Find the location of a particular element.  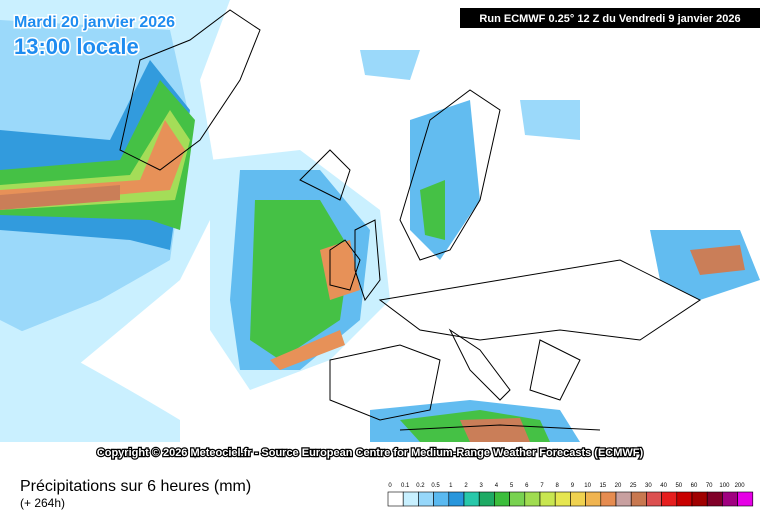

legend-label: 1 is located at coordinates (451, 486).